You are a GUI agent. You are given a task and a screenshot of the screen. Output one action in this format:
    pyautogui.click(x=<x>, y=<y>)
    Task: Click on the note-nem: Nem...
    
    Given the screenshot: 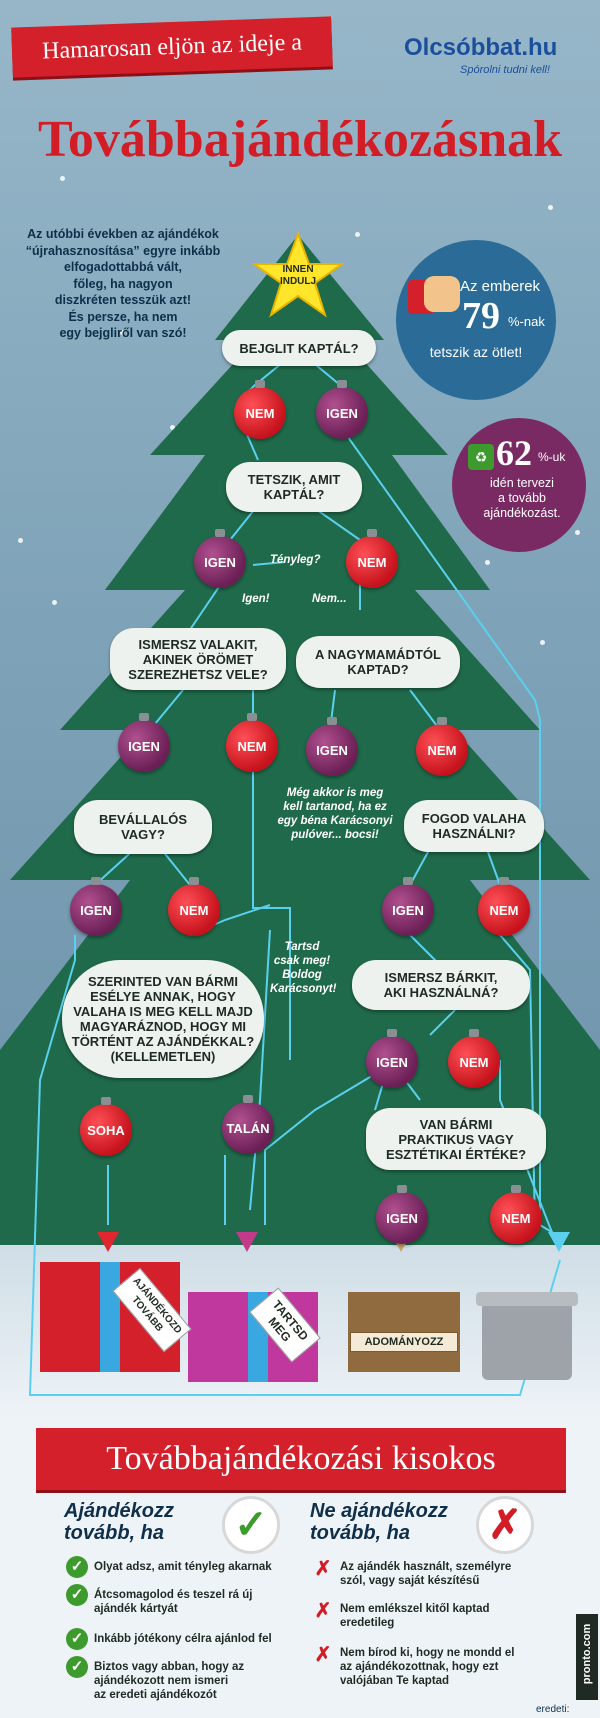 What is the action you would take?
    pyautogui.click(x=329, y=599)
    